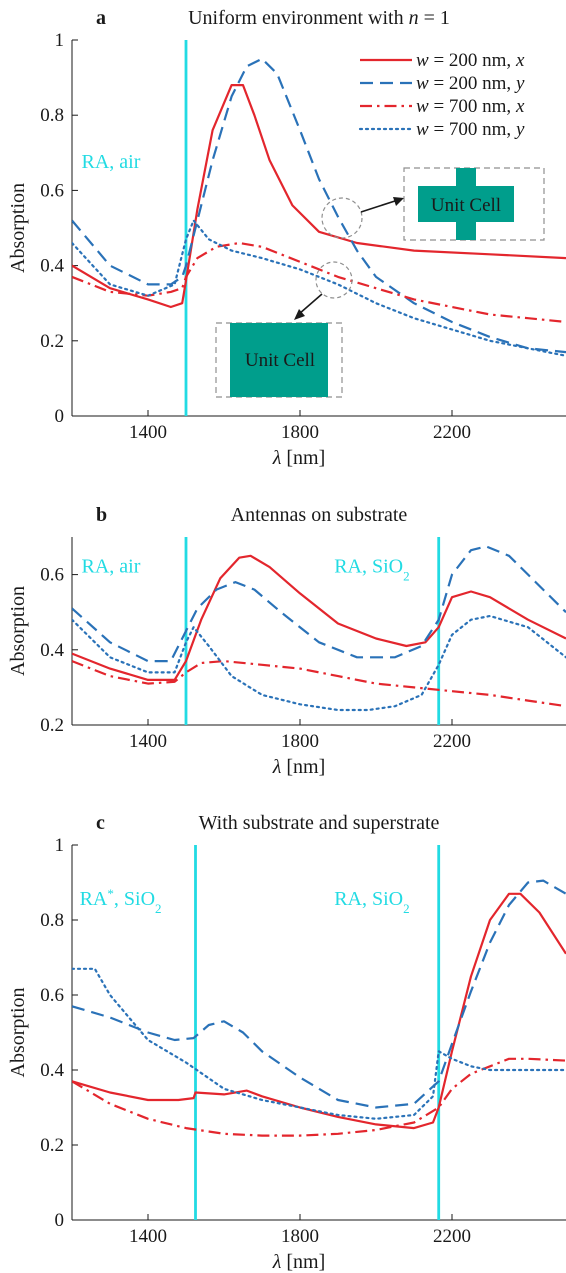 The height and width of the screenshot is (1273, 566). What do you see at coordinates (319, 604) in the screenshot?
I see `series-line-dashed-blue` at bounding box center [319, 604].